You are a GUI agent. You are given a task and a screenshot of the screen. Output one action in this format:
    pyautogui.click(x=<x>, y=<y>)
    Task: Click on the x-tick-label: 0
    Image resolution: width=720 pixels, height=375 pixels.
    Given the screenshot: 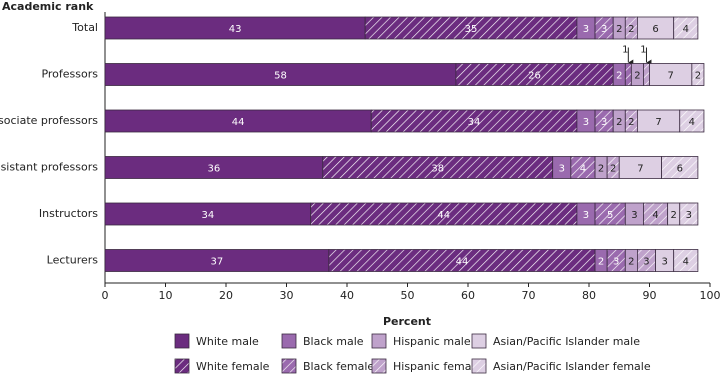 What is the action you would take?
    pyautogui.click(x=105, y=295)
    